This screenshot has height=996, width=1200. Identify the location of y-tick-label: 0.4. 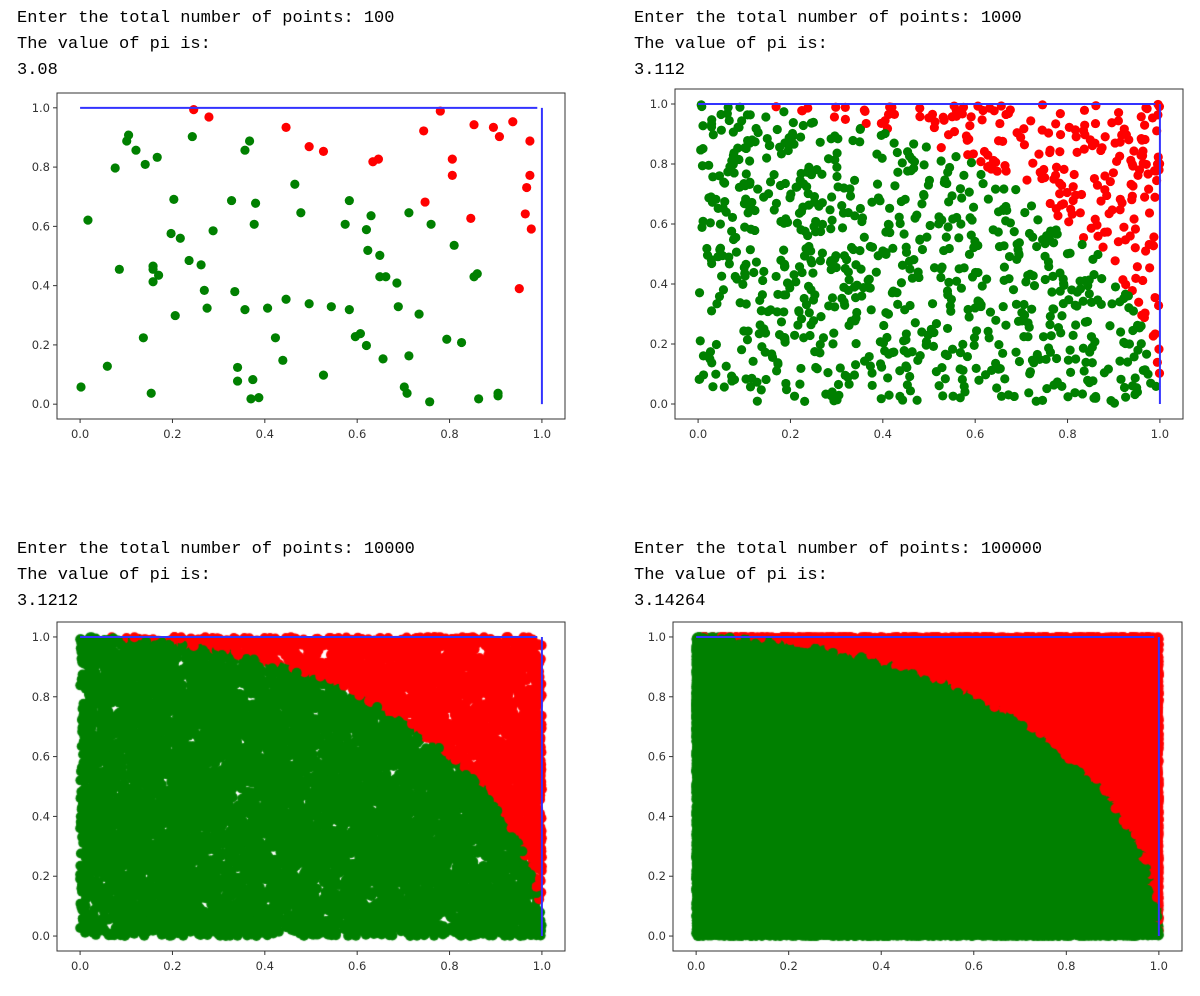
(659, 284).